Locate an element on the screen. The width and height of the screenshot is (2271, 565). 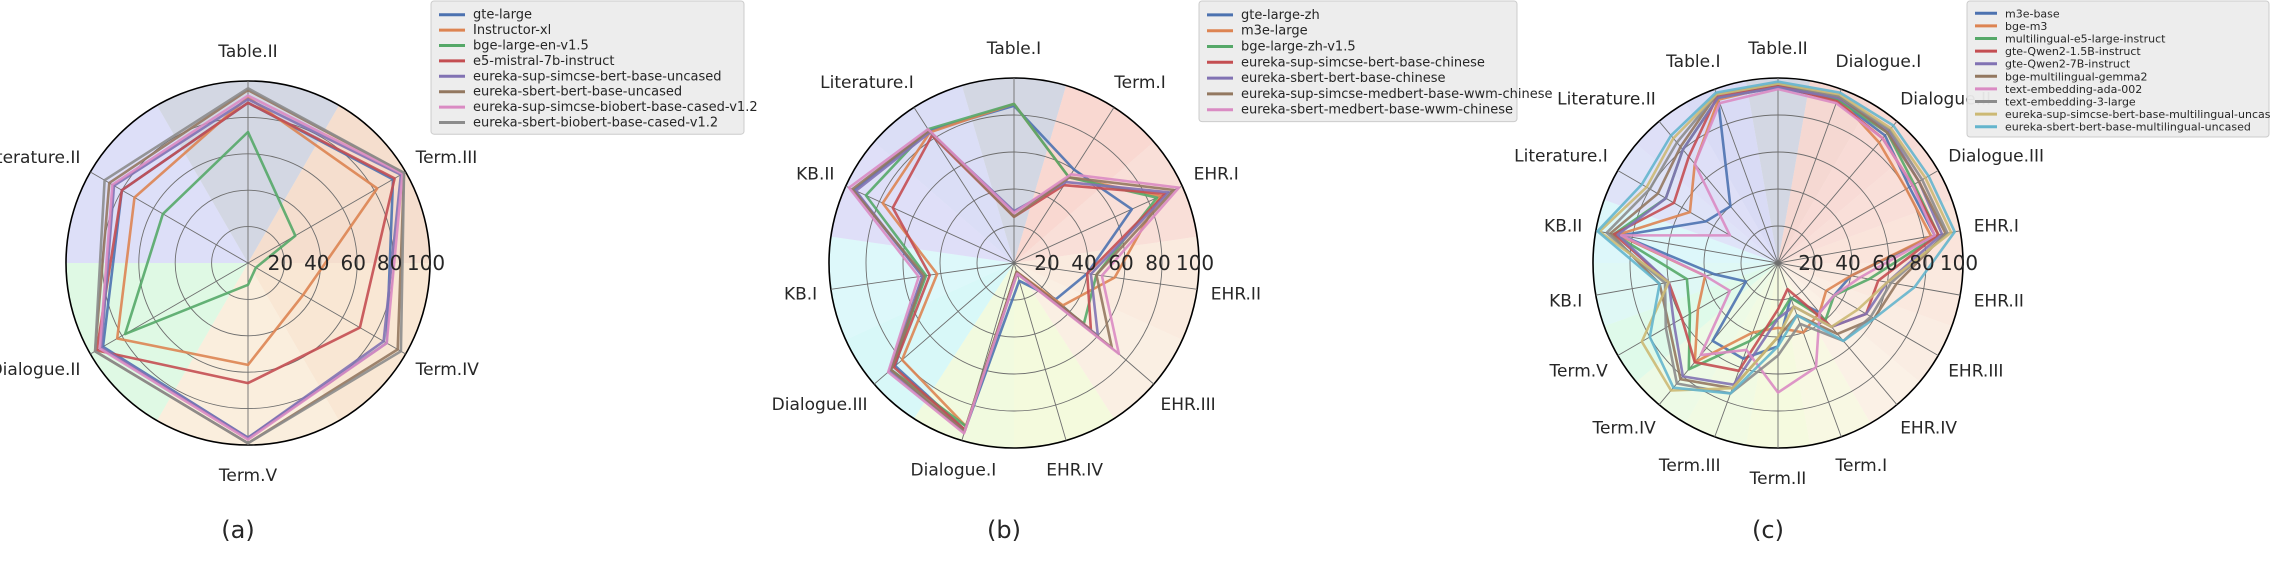
legend-entry: text-embedding-ada-002 is located at coordinates (2073, 89).